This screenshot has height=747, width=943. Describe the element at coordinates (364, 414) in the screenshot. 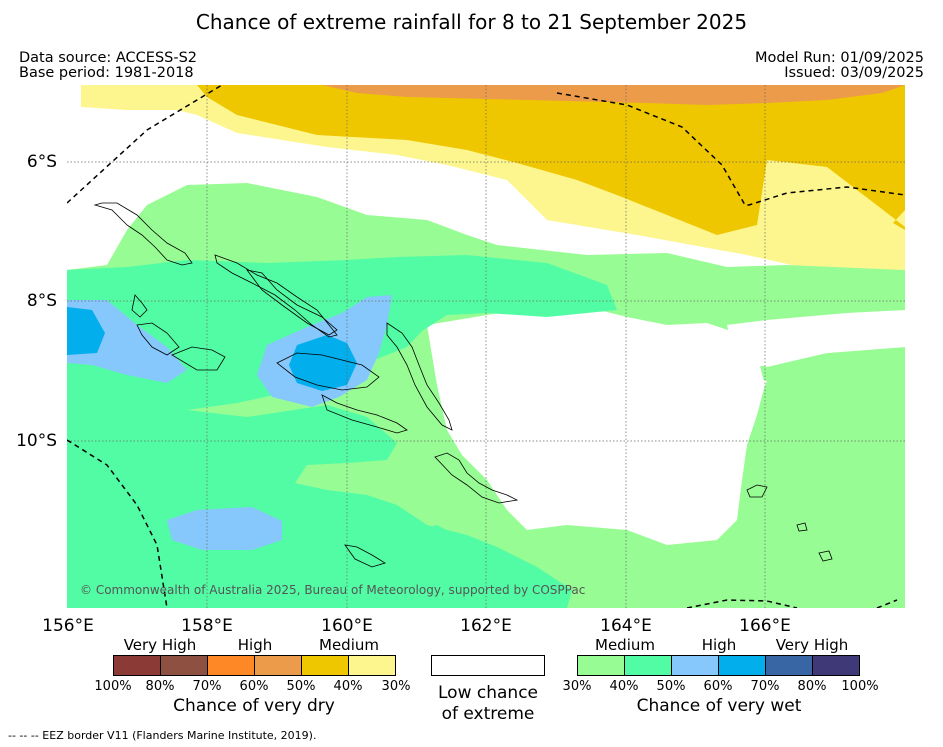

I see `makira-coast` at that location.